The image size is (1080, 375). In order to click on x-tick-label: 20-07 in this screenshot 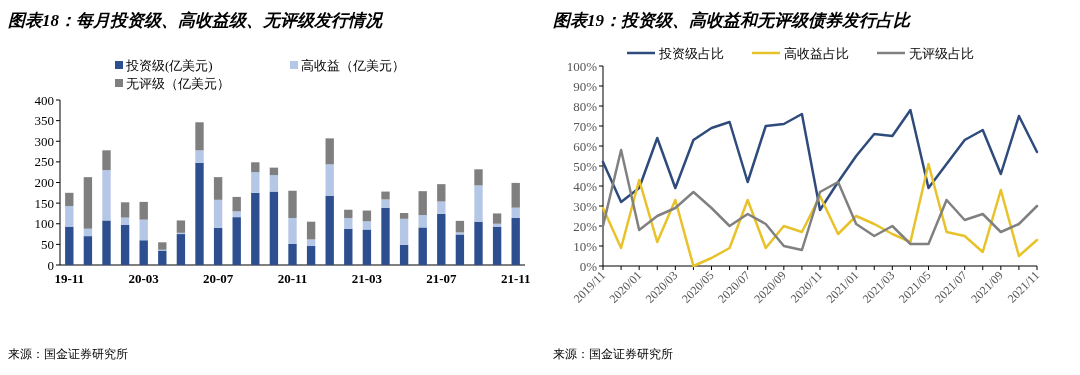, I will do `click(218, 278)`.